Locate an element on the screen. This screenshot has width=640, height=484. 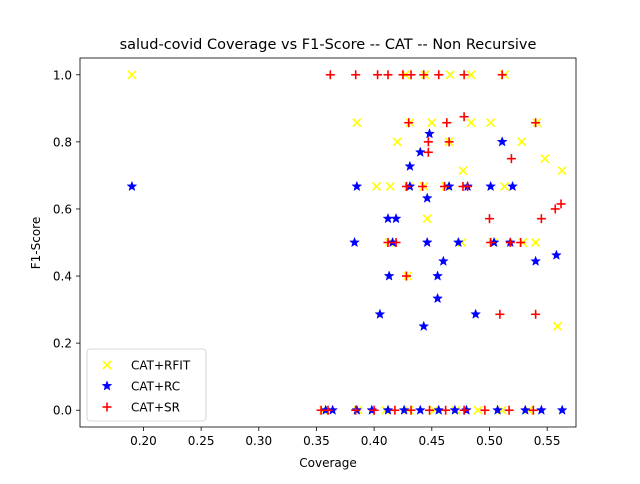
legend: CAT+RFIT CAT+RC CAT+SR is located at coordinates (146, 385).